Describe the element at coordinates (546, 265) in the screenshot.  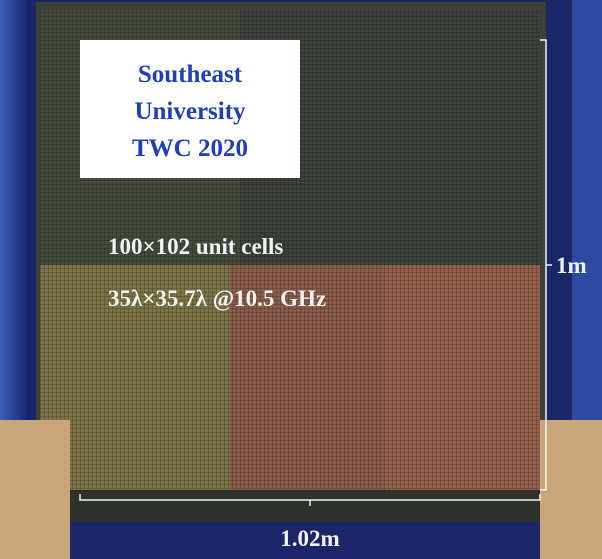
I see `height-dimension` at that location.